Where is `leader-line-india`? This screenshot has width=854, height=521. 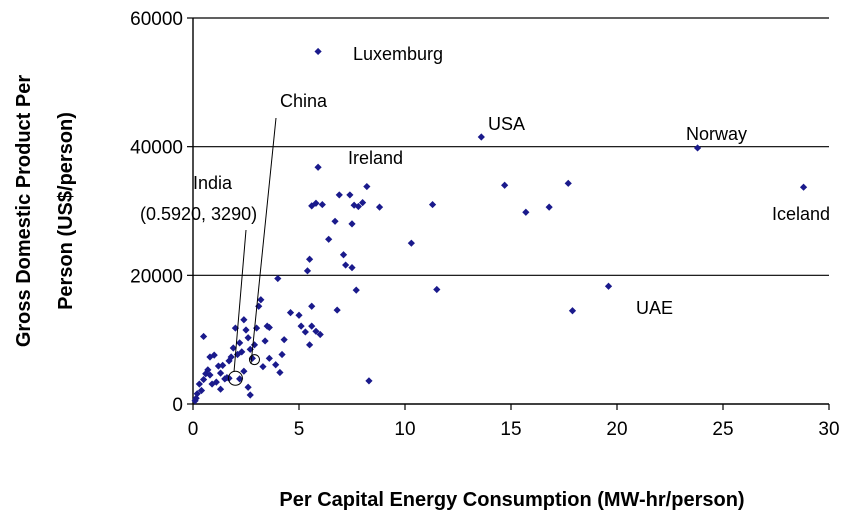 leader-line-india is located at coordinates (240, 301).